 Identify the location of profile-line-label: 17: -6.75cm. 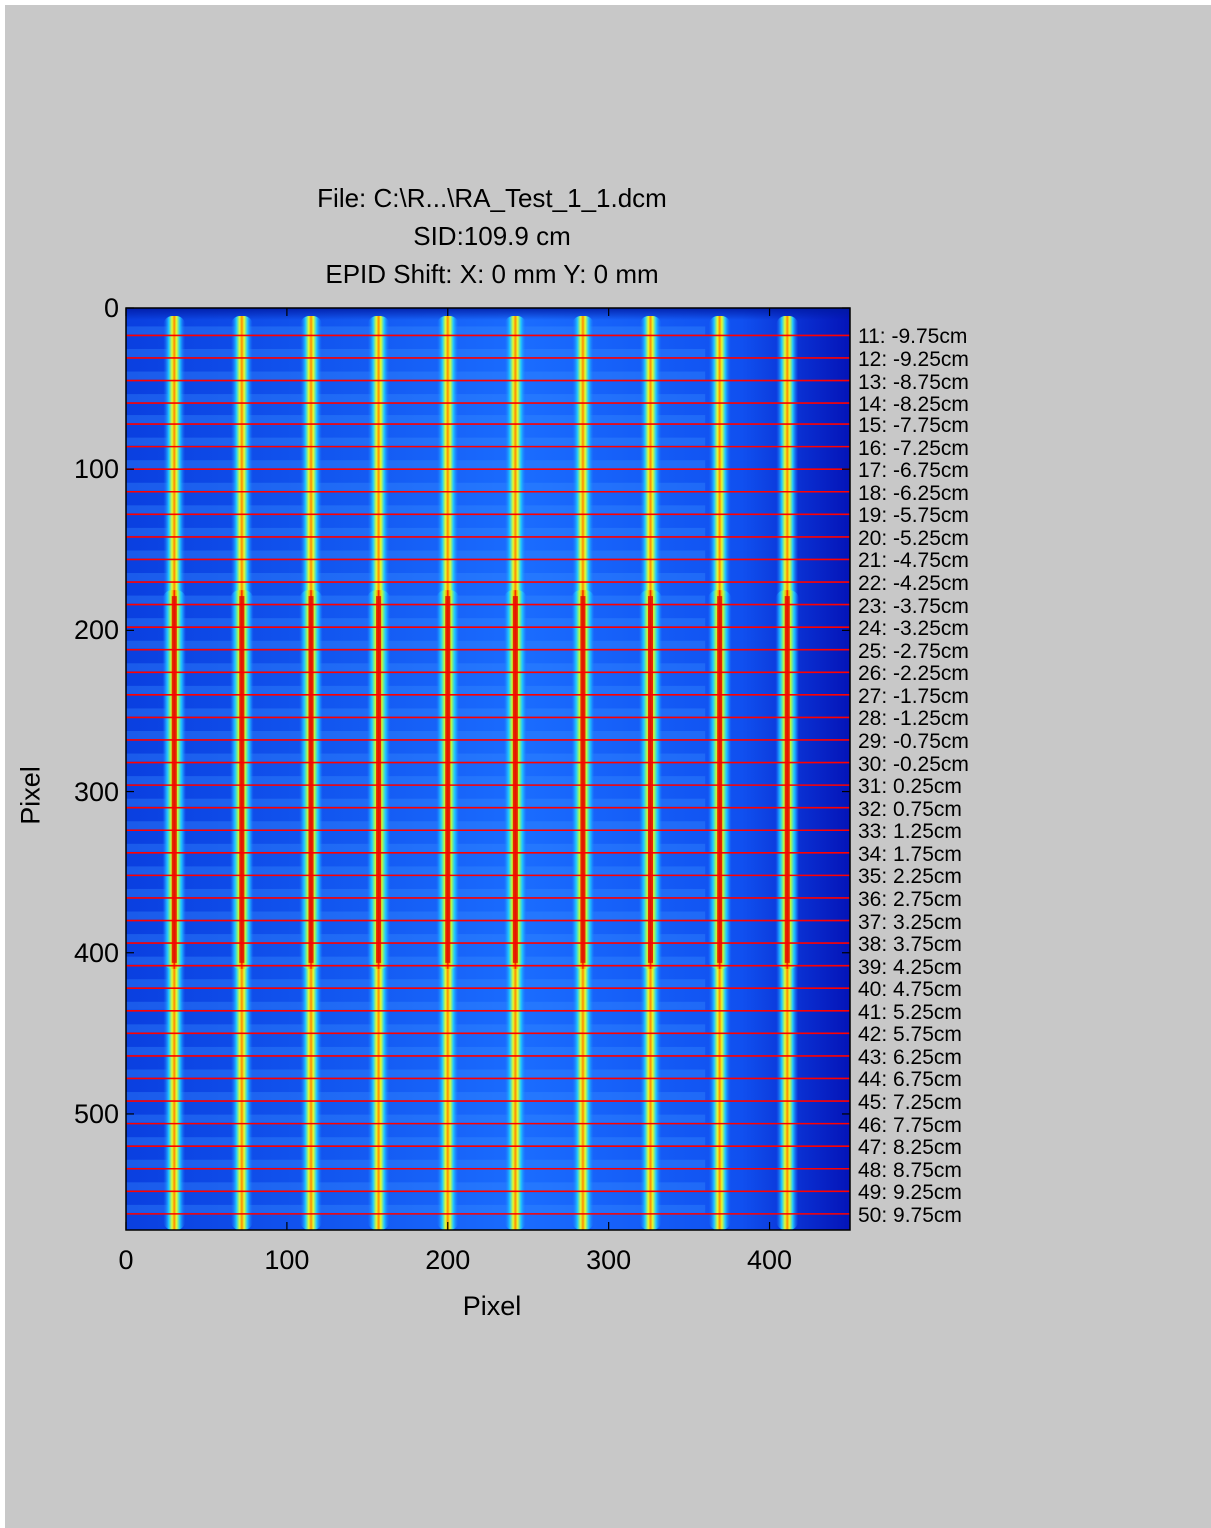
(913, 471).